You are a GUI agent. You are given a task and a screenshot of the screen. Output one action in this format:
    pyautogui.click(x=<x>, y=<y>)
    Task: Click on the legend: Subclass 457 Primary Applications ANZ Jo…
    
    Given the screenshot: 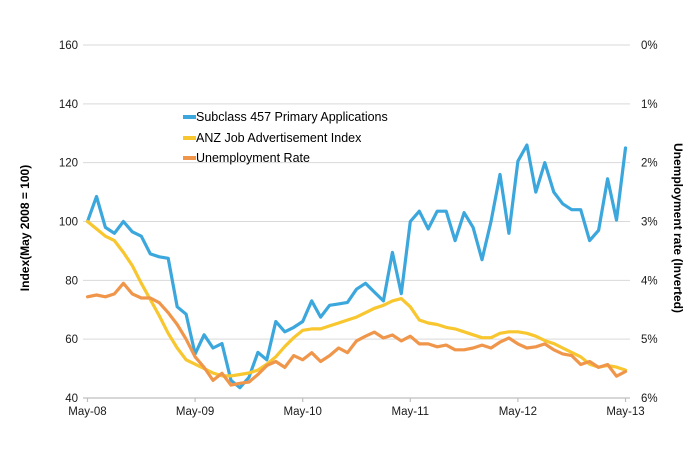 What is the action you would take?
    pyautogui.click(x=285, y=138)
    